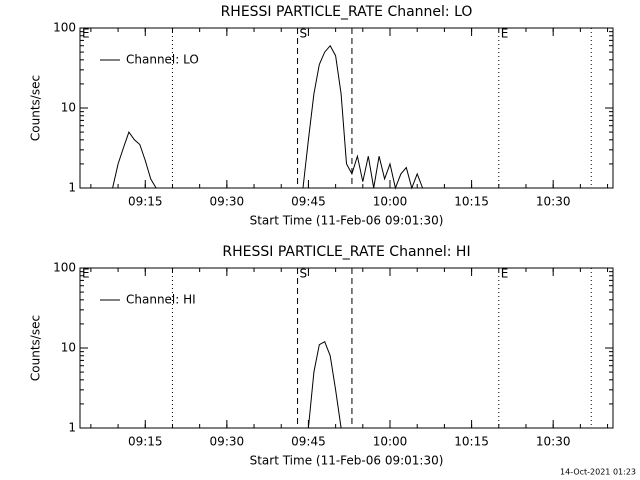  Describe the element at coordinates (346, 252) in the screenshot. I see `chart-title: RHESSI PARTICLE_RATE Channel: HI` at that location.